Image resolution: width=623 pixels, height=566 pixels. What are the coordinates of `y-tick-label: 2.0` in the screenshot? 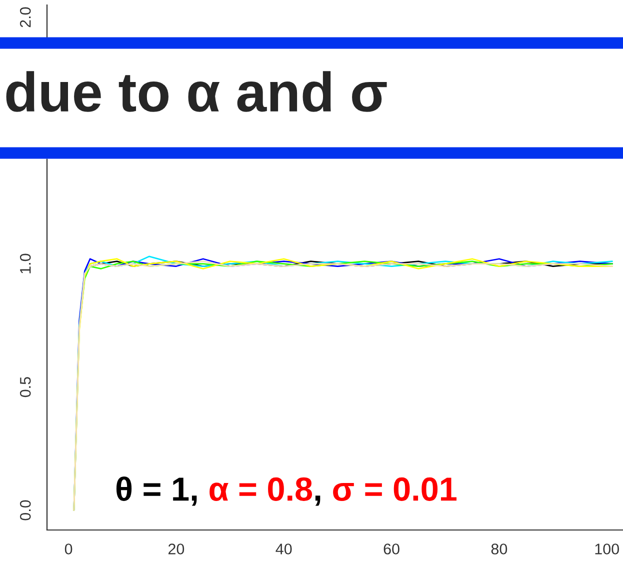 It's located at (25, 17).